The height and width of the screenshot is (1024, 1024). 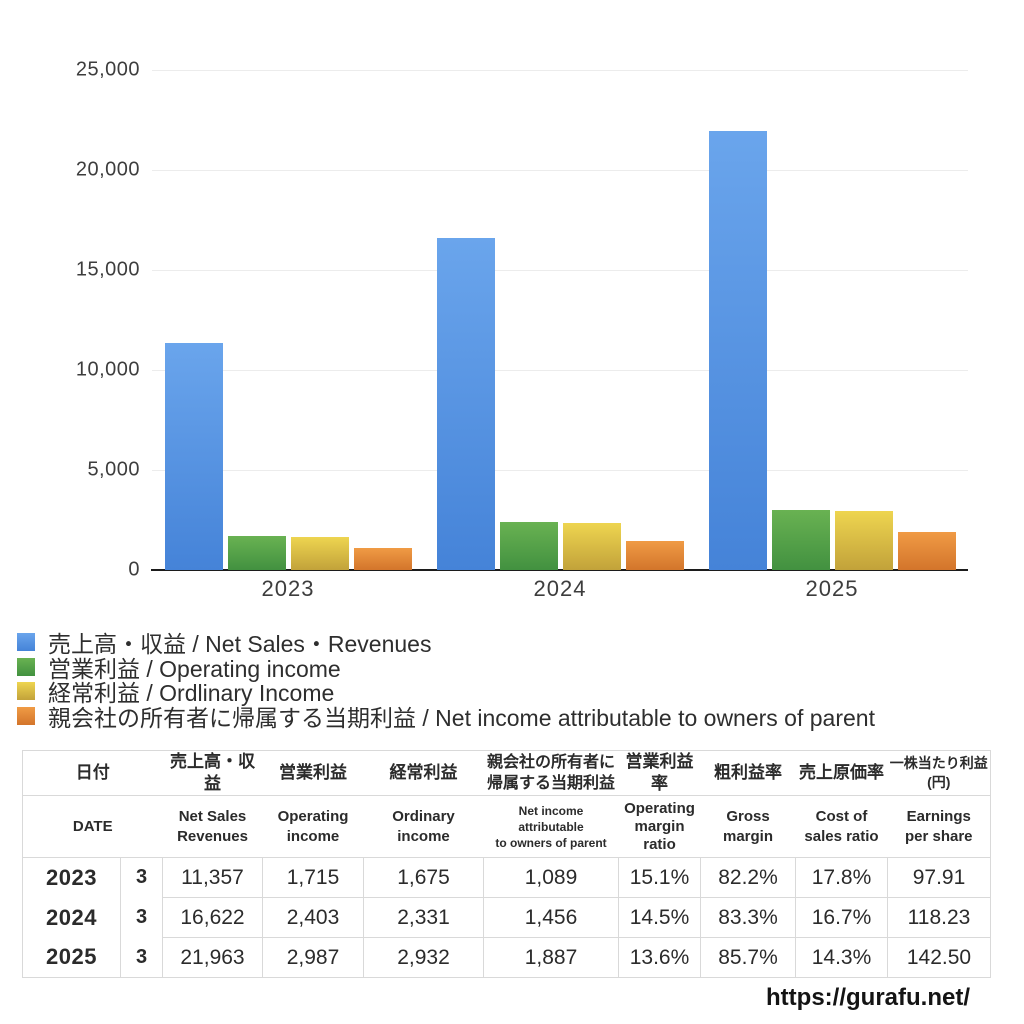 What do you see at coordinates (841, 826) in the screenshot?
I see `col-header-cost-of-sales-en: Cost of sales ratio` at bounding box center [841, 826].